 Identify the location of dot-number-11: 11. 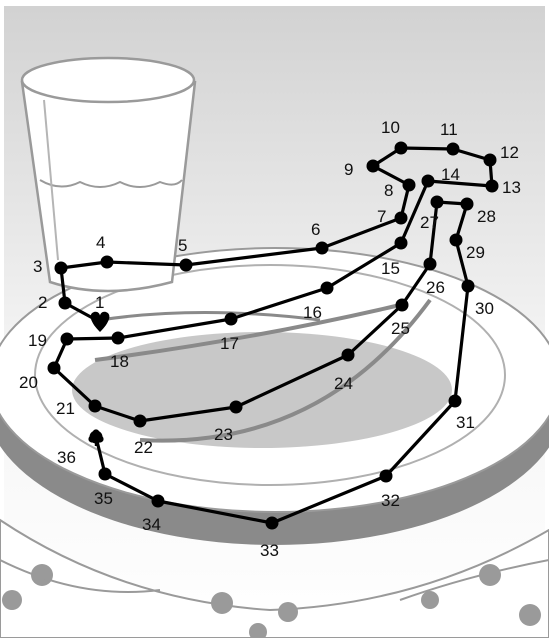
(449, 129).